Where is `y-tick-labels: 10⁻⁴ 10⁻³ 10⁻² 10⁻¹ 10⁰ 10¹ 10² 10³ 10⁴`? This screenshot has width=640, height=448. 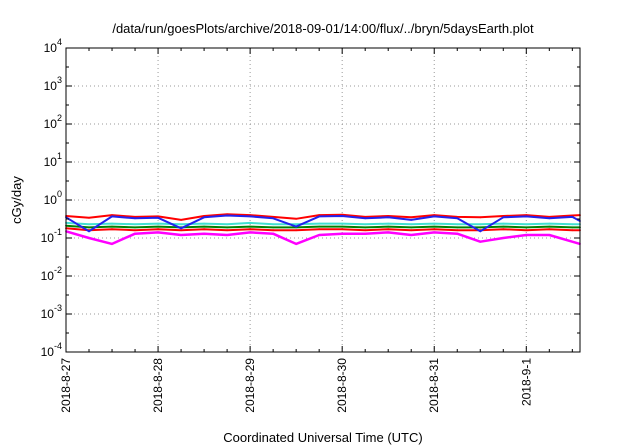 y-tick-labels: 10⁻⁴ 10⁻³ 10⁻² 10⁻¹ 10⁰ 10¹ 10² 10³ 10⁴ is located at coordinates (51, 198).